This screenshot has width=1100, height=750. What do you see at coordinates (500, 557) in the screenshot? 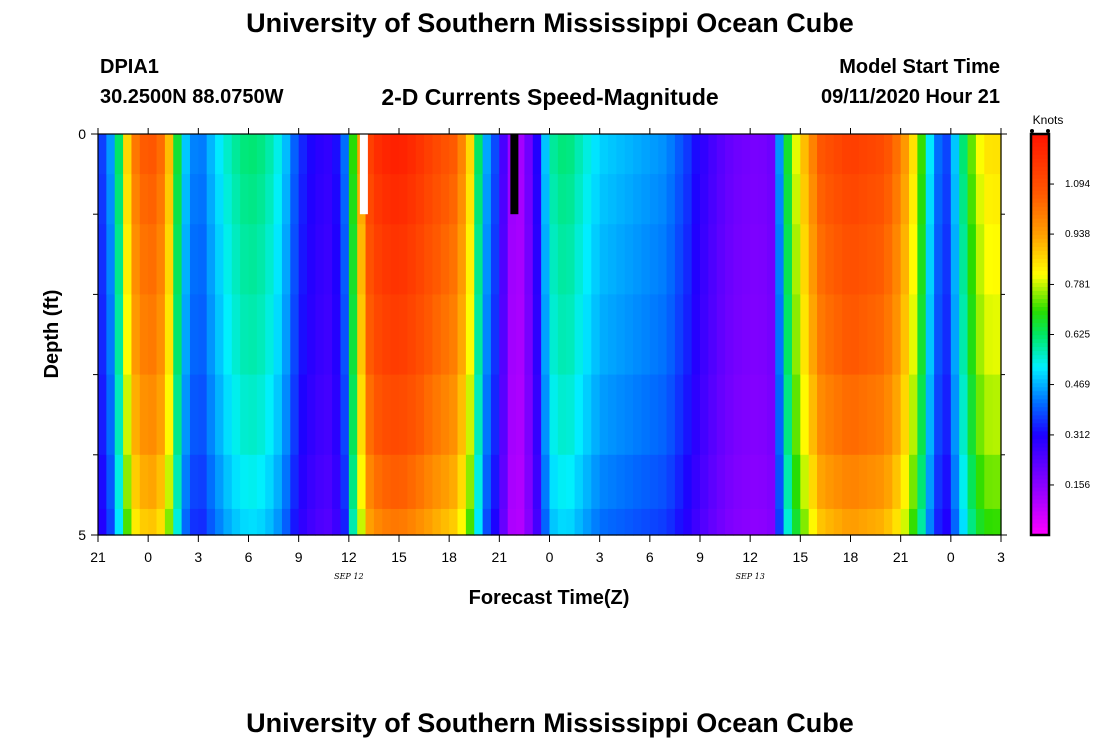
I see `x-tick-label: 21` at bounding box center [500, 557].